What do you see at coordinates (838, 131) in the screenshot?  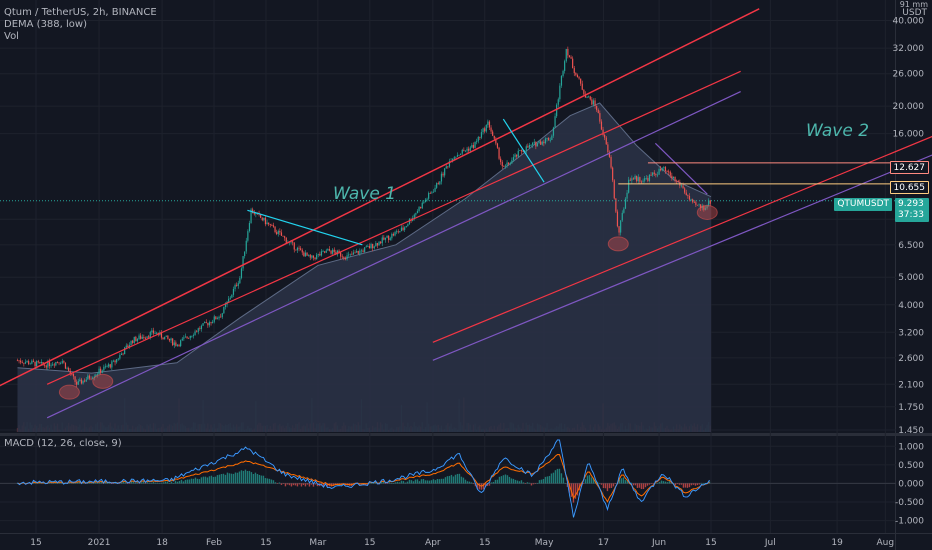 I see `wave2-label: Wave 2` at bounding box center [838, 131].